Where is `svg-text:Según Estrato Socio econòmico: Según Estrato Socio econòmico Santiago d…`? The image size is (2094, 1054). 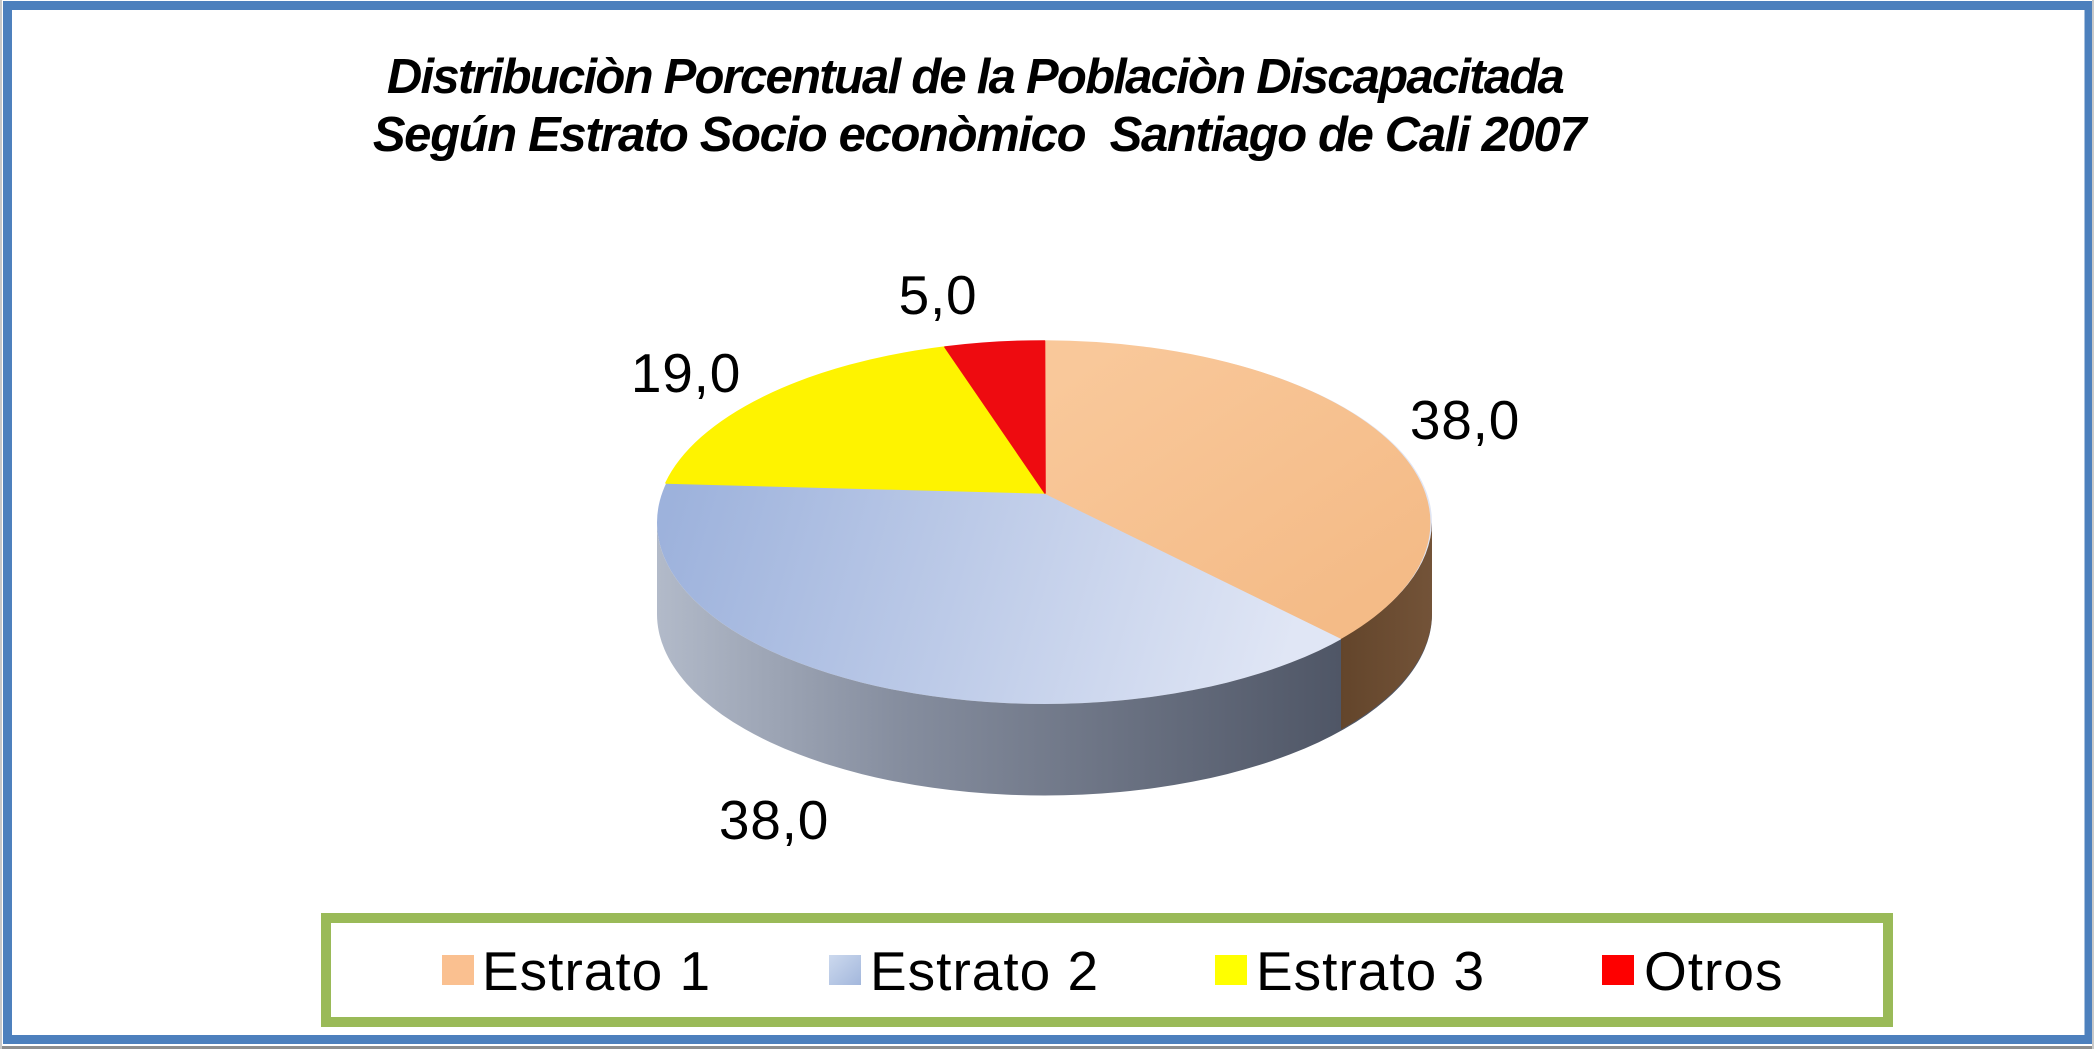
svg-text:Según Estrato Socio econòmico: Según Estrato Socio econòmico Santiago d… is located at coordinates (981, 135).